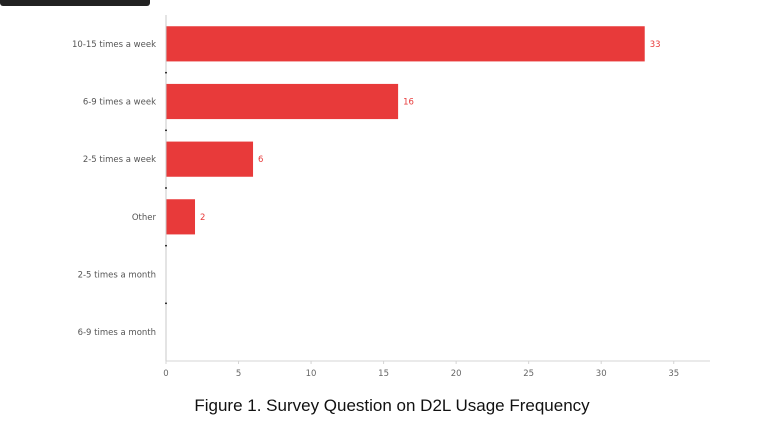  What do you see at coordinates (119, 160) in the screenshot?
I see `category-label: 2-5 times a week` at bounding box center [119, 160].